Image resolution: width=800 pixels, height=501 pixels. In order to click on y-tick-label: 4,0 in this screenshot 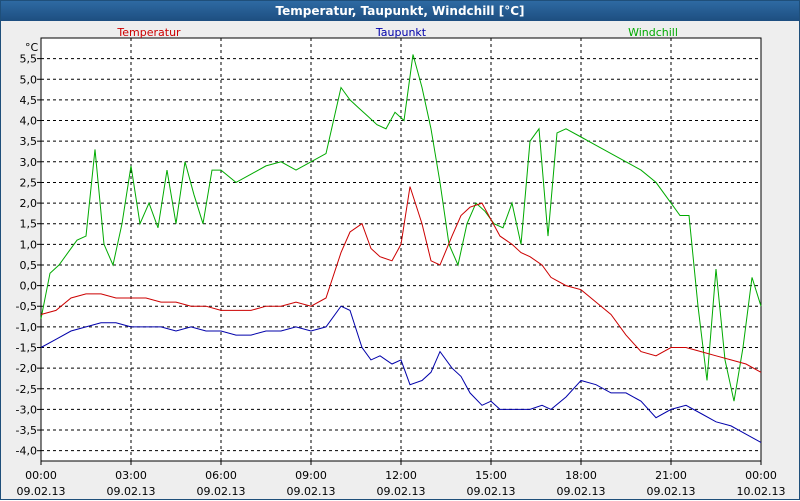, I will do `click(29, 121)`.